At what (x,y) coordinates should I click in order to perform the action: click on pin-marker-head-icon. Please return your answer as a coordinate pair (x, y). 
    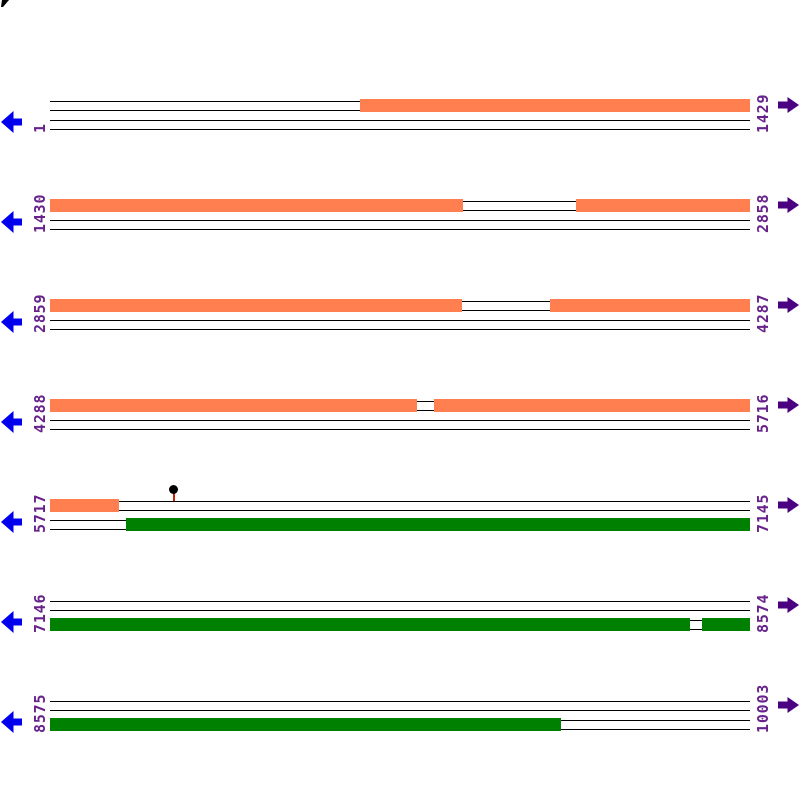
    Looking at the image, I should click on (174, 489).